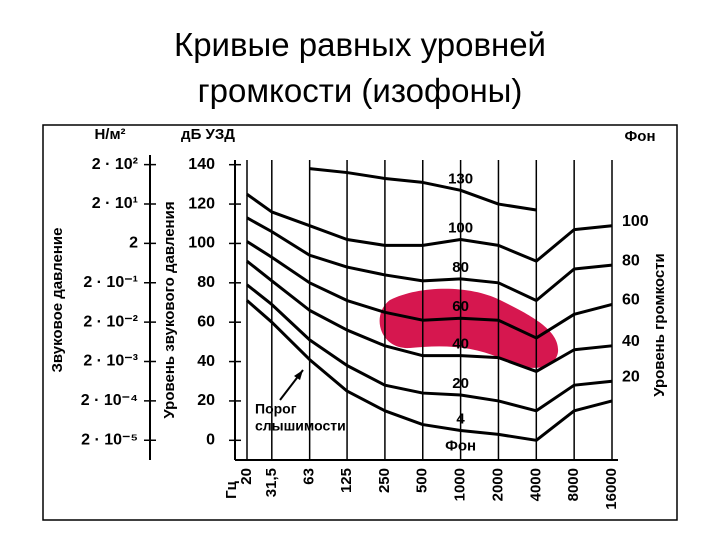 The image size is (720, 540). What do you see at coordinates (110, 282) in the screenshot?
I see `y2-tick-label: 2 · 10⁻¹` at bounding box center [110, 282].